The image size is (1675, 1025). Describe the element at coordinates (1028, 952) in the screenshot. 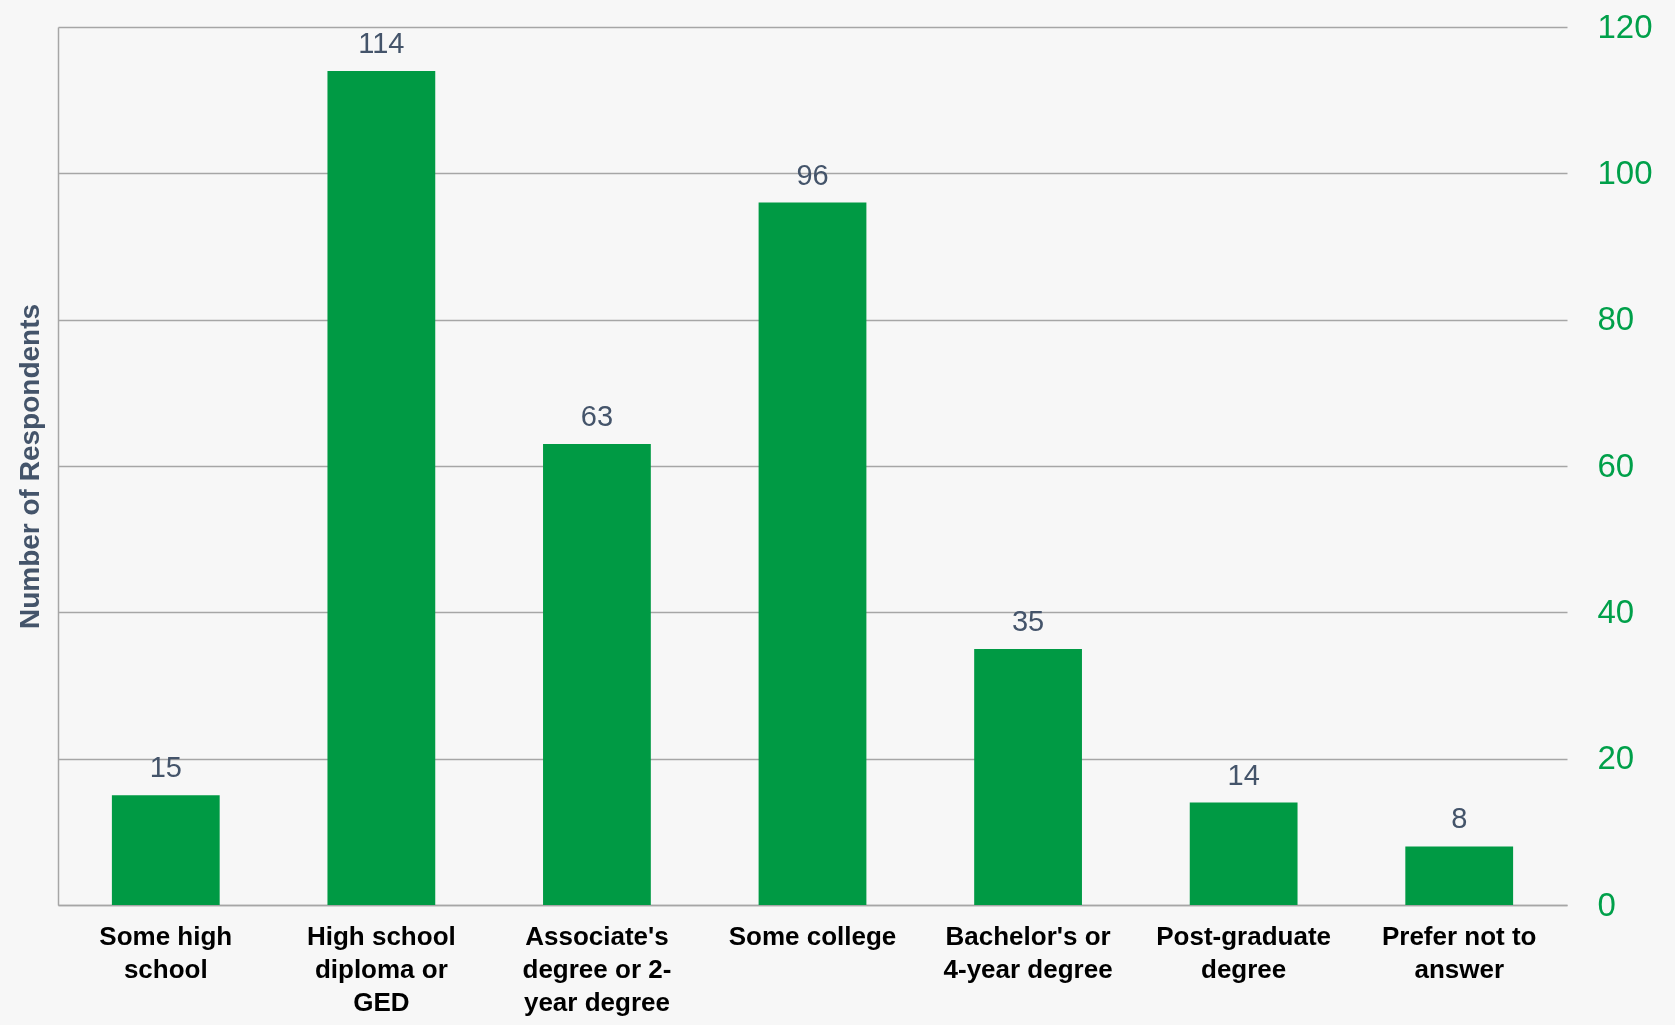

I see `x-tick-label: Bachelor's or 4-year degree` at that location.